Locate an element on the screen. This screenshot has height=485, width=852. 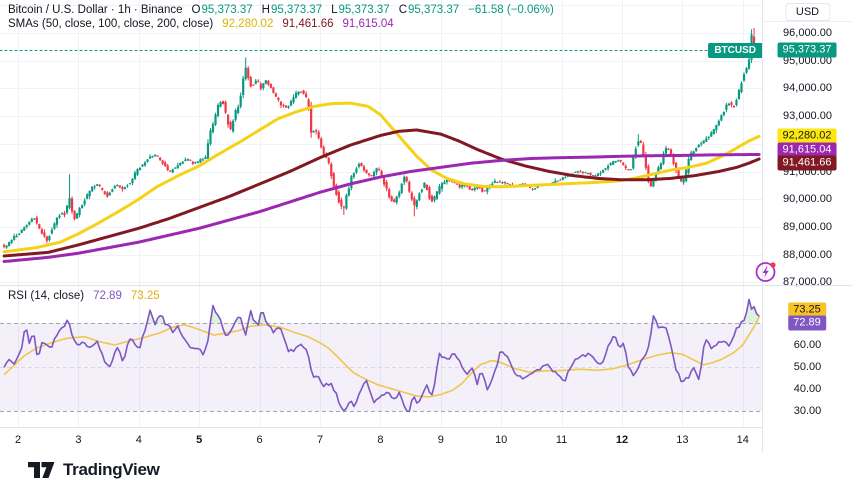
sma50-axis-badge: 92,280.02 is located at coordinates (807, 136).